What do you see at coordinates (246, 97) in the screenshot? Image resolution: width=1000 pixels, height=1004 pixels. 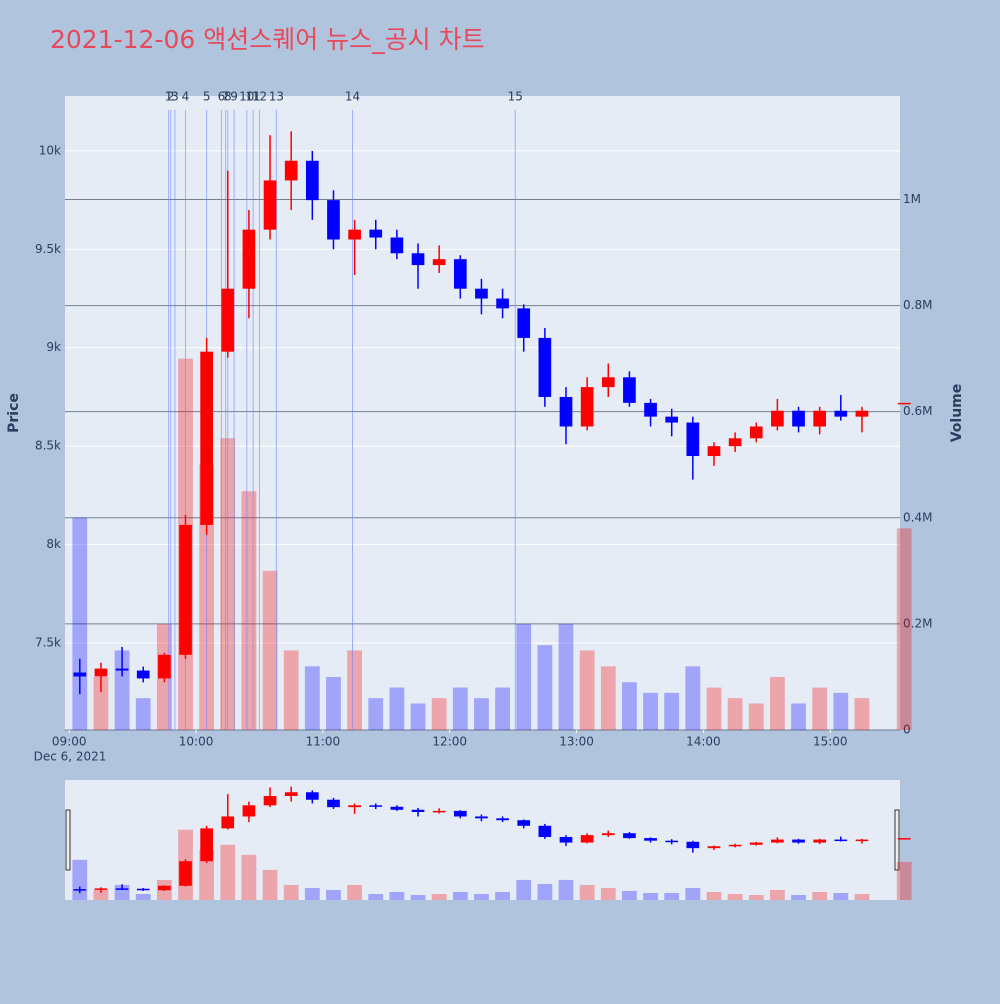 I see `news-label: 10` at bounding box center [246, 97].